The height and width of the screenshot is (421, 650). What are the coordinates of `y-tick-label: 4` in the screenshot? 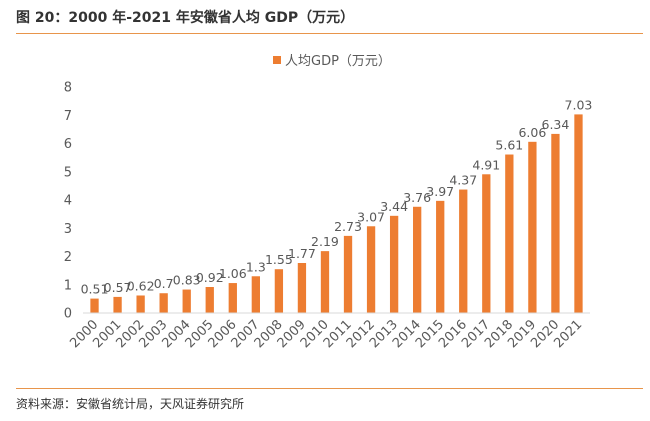 It's located at (68, 201).